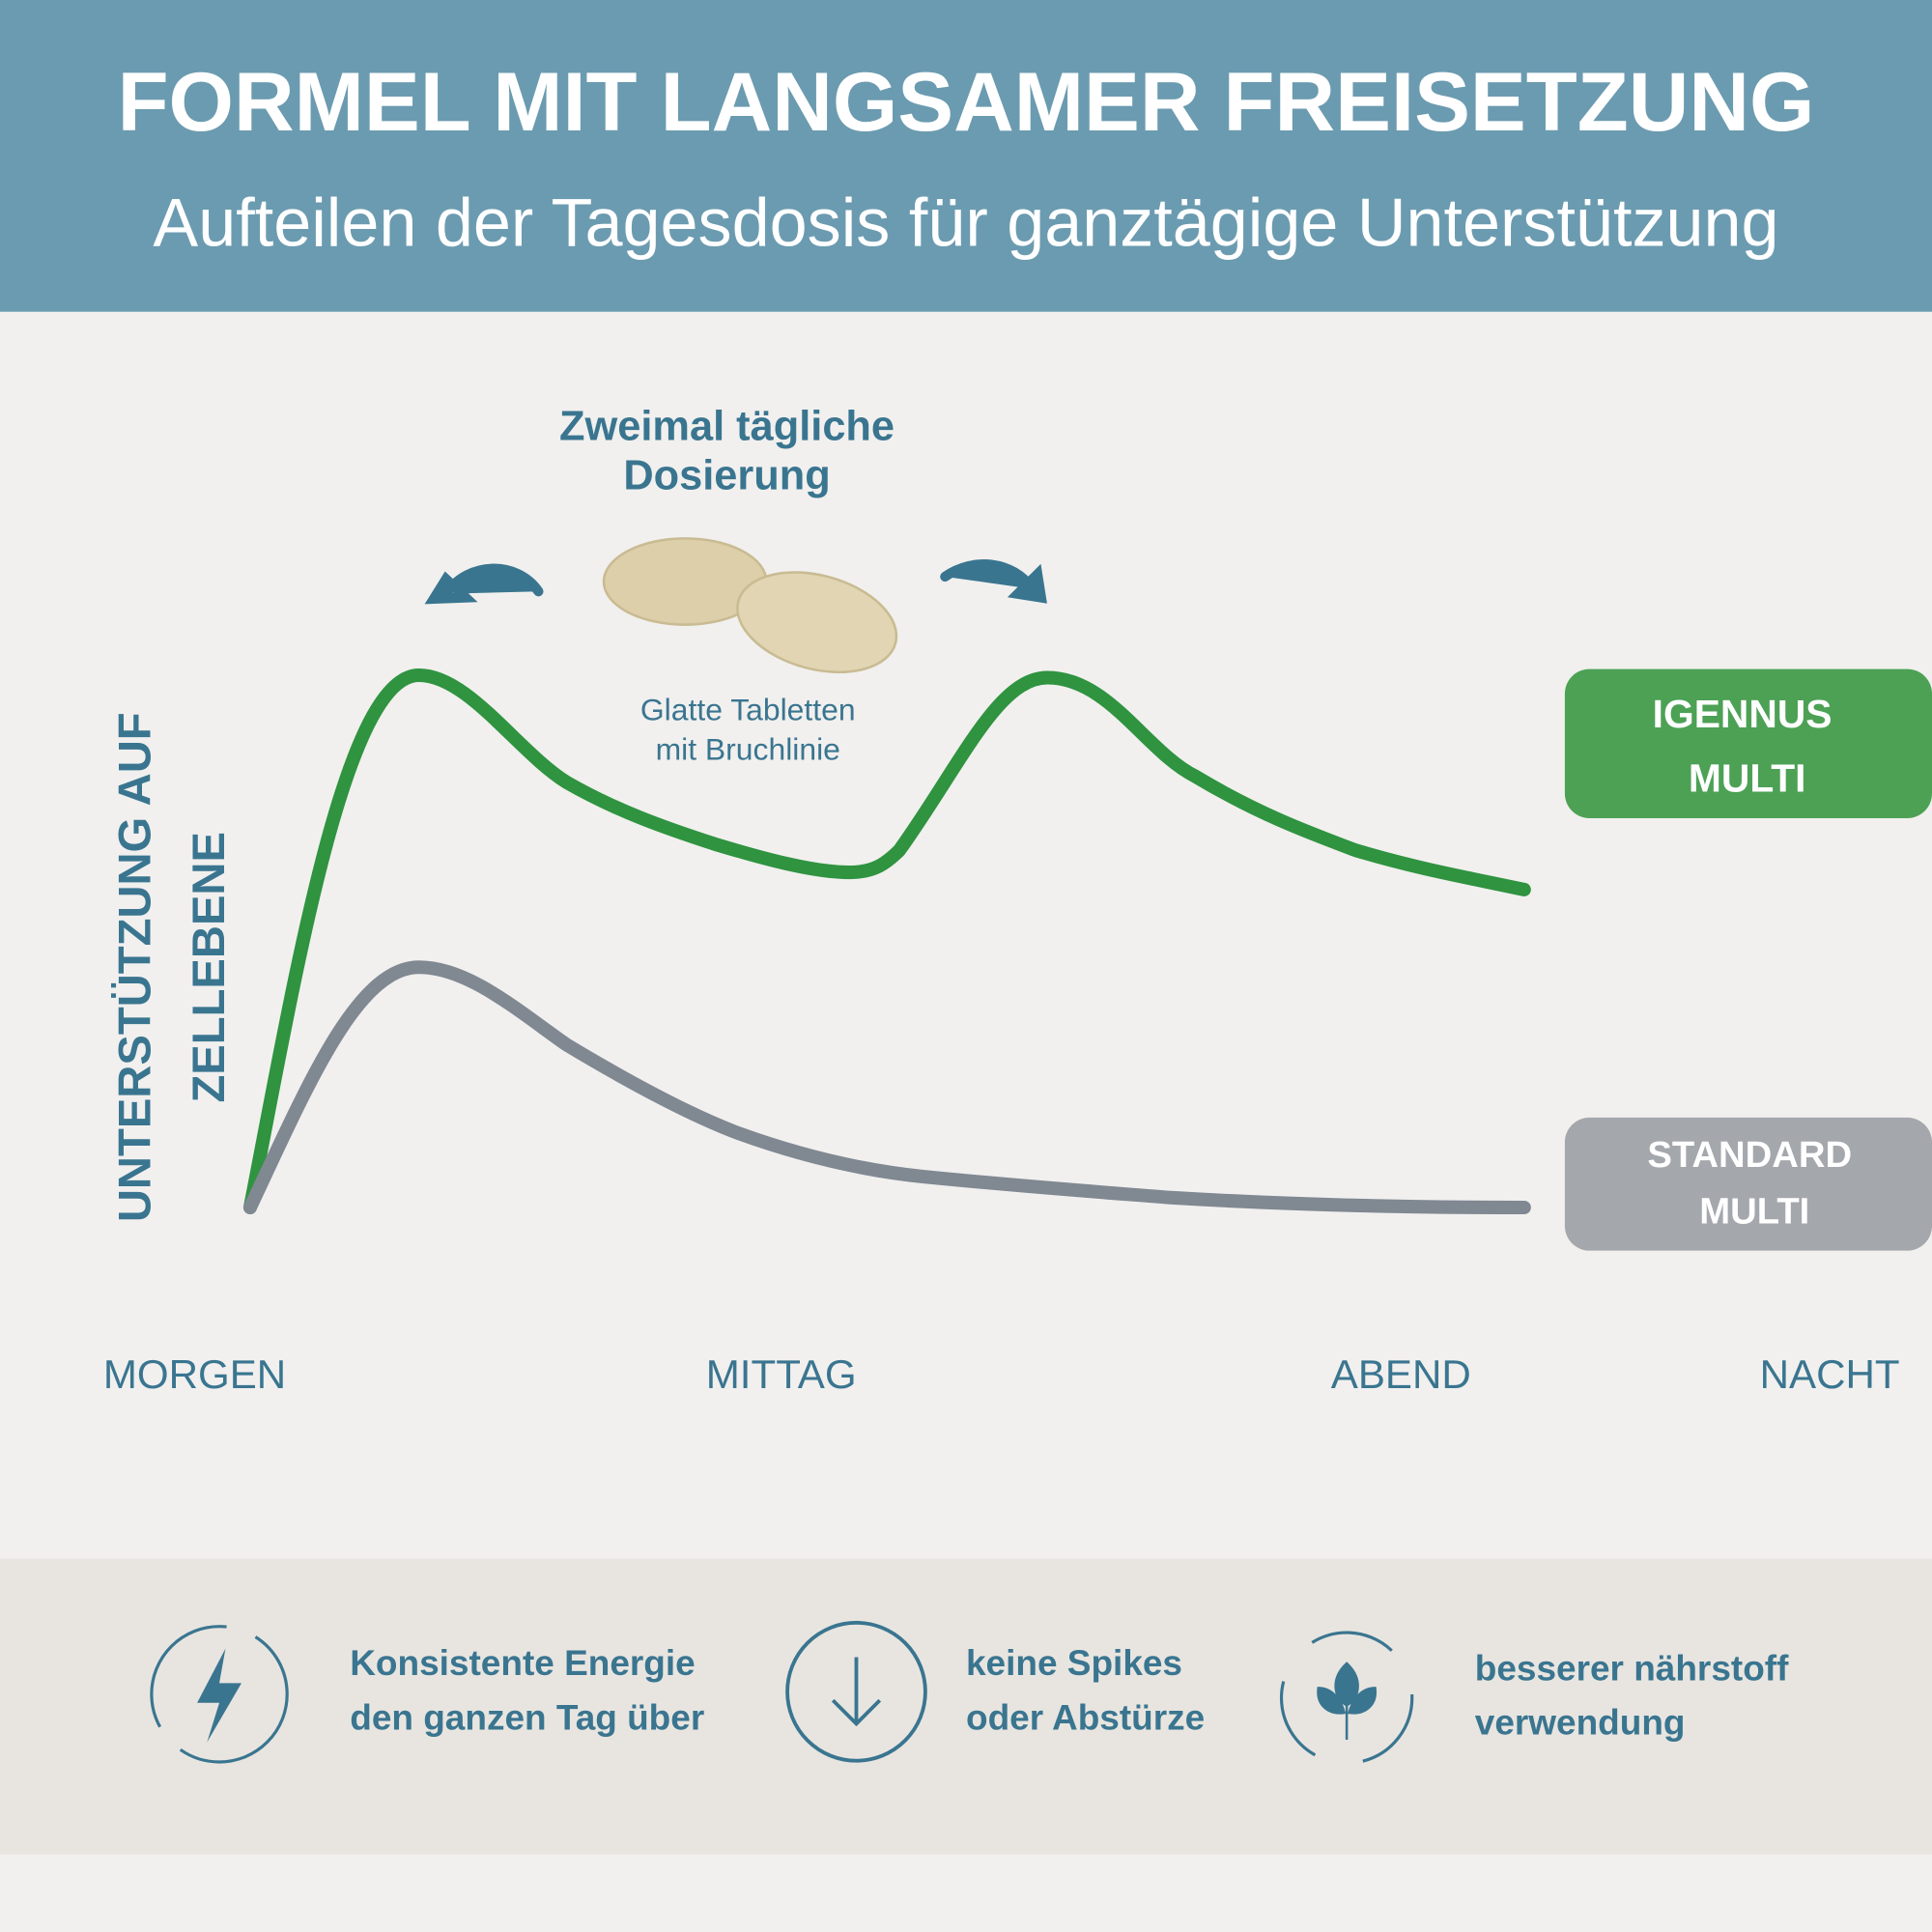 This screenshot has height=1932, width=1932. I want to click on bolt-icon, so click(219, 1695).